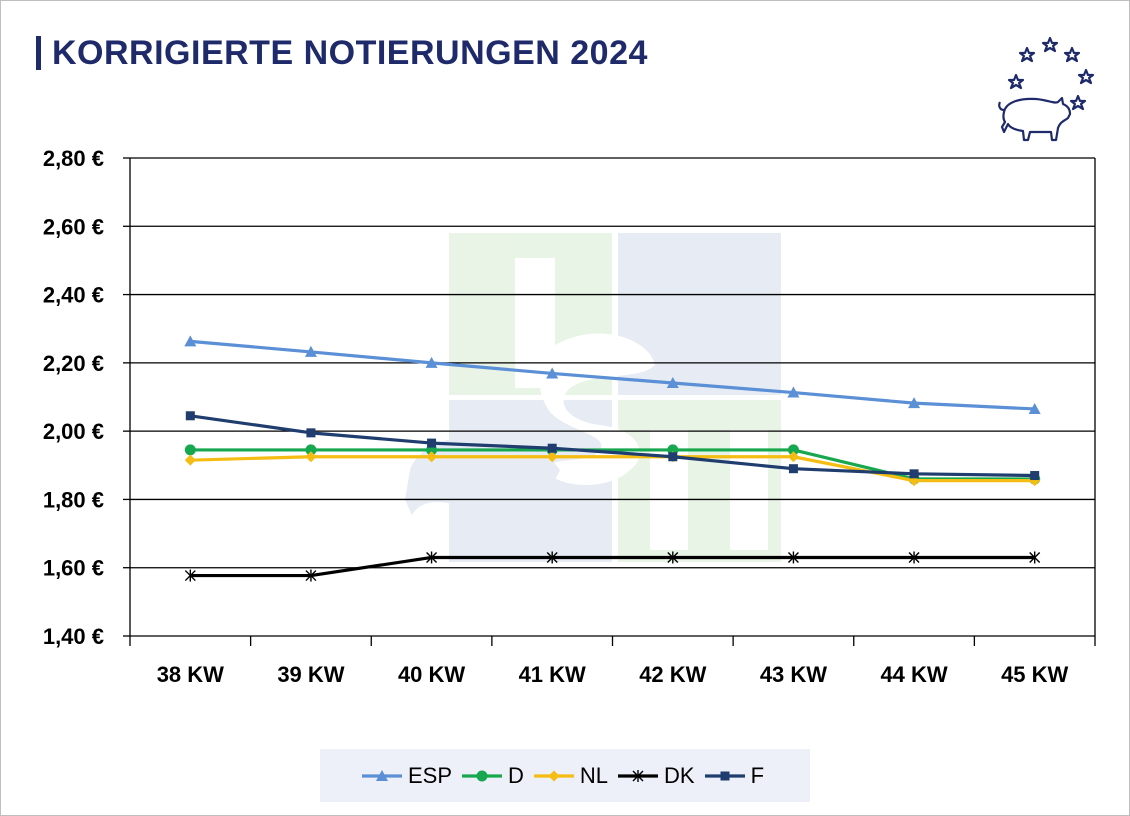 The image size is (1130, 816). Describe the element at coordinates (38, 53) in the screenshot. I see `title-accent-bar` at that location.